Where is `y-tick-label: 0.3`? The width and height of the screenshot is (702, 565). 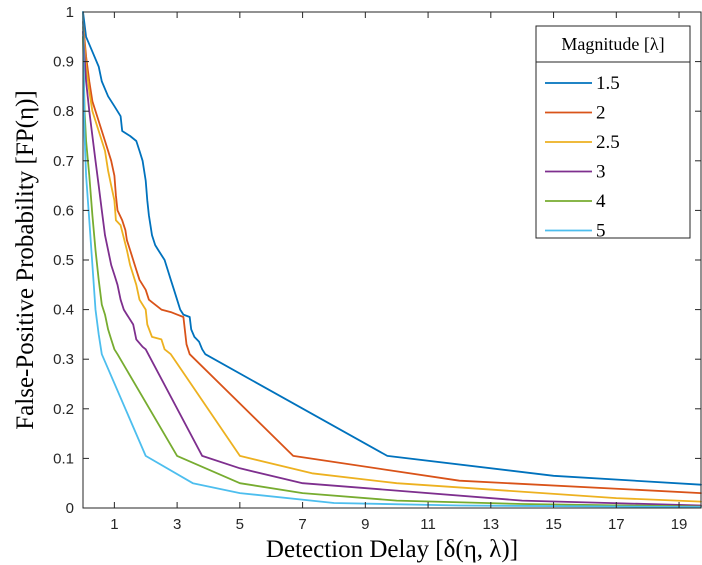
y-tick-label: 0.3 is located at coordinates (63, 359).